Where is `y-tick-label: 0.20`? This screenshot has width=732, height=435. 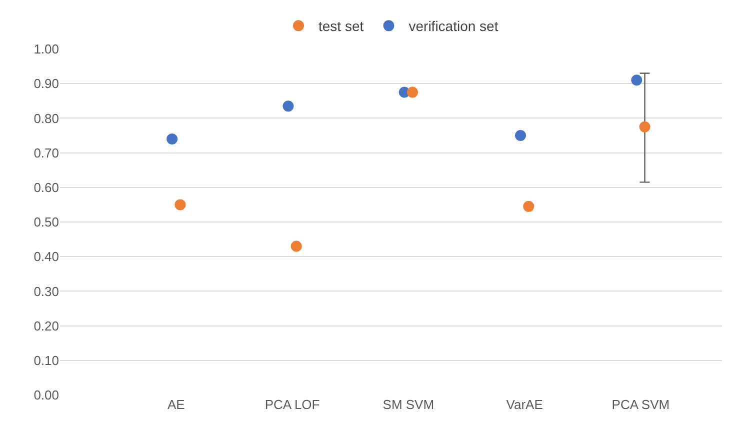 y-tick-label: 0.20 is located at coordinates (46, 326).